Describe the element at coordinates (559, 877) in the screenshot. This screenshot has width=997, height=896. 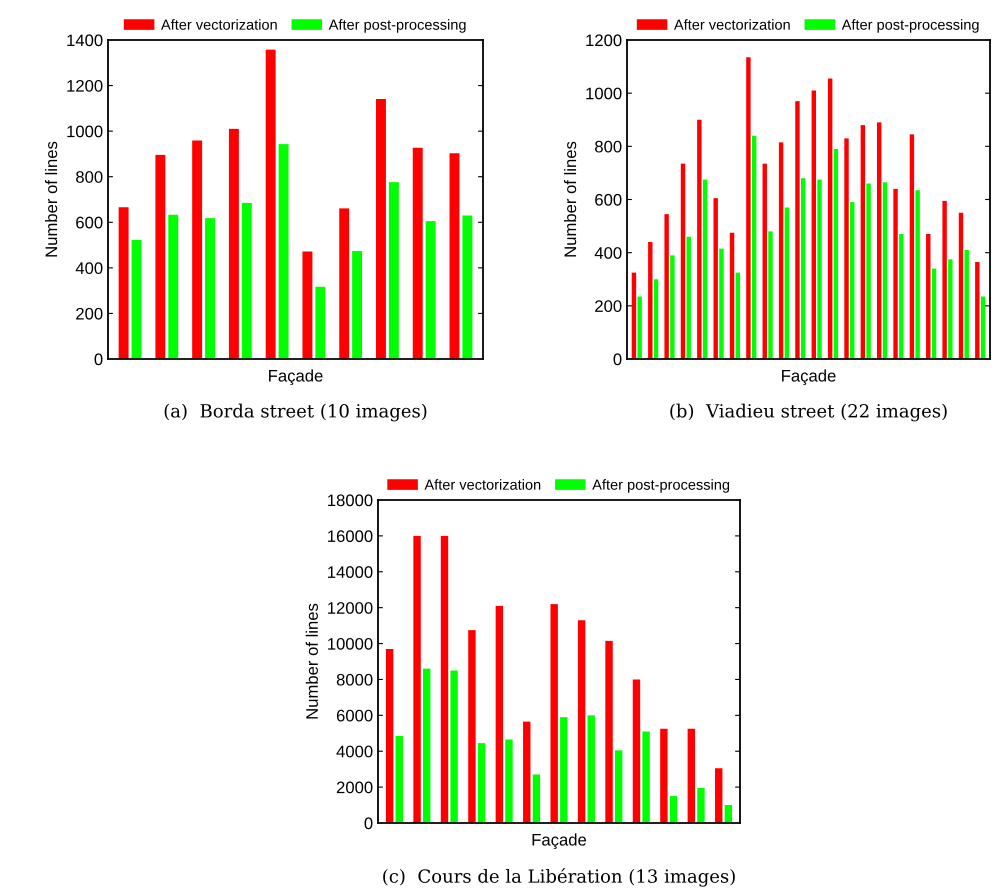
I see `text: (c) Cours de la Libération (13 images)` at that location.